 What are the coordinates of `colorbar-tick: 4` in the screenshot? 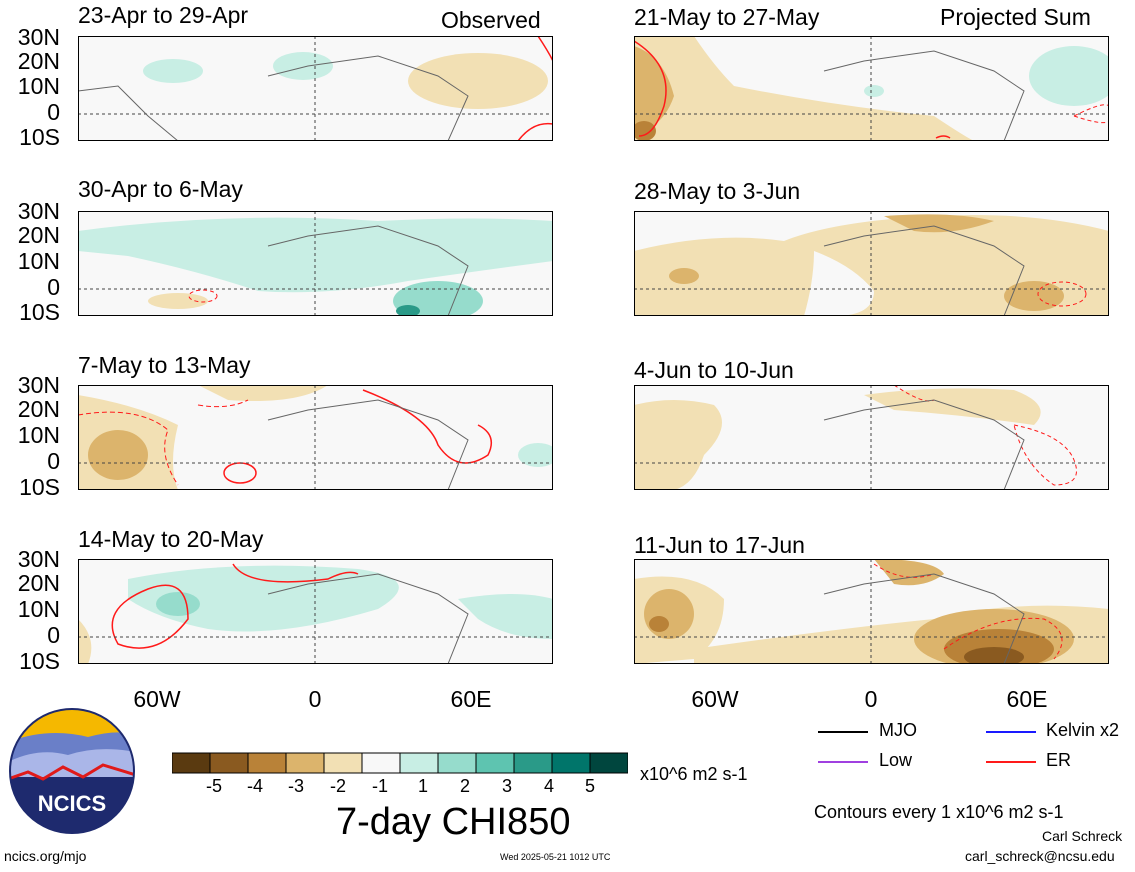 It's located at (548, 786).